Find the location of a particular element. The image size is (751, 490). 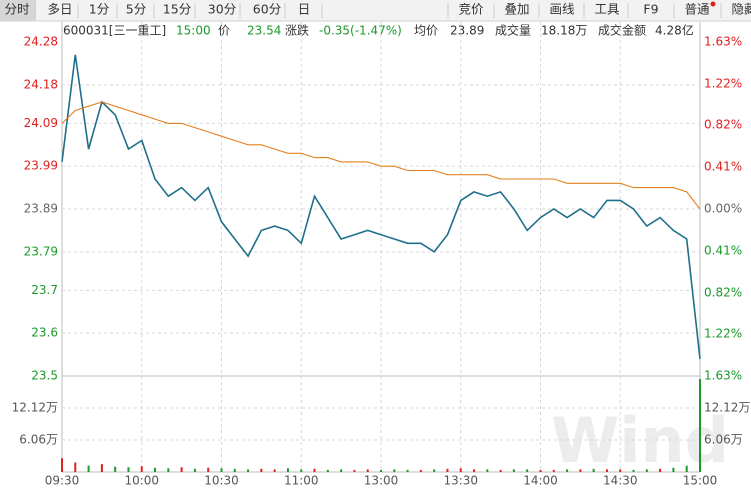

y-tick-label: 24.18 is located at coordinates (41, 84).